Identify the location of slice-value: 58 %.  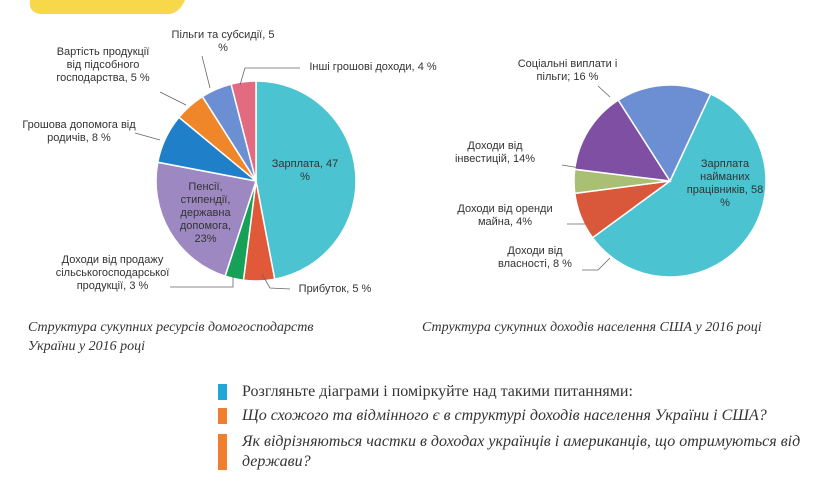
(742, 196).